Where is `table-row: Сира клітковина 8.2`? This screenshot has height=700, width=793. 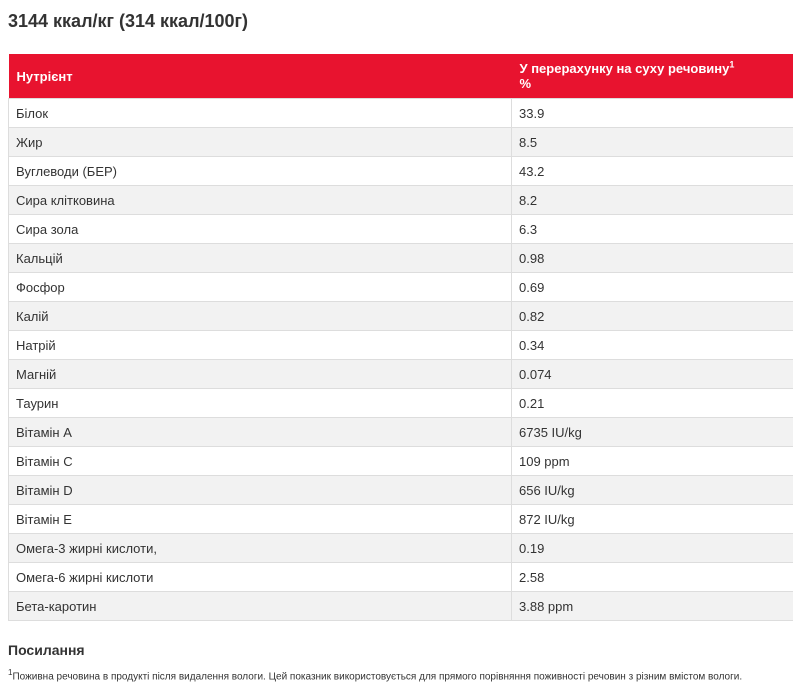 table-row: Сира клітковина 8.2 is located at coordinates (400, 200).